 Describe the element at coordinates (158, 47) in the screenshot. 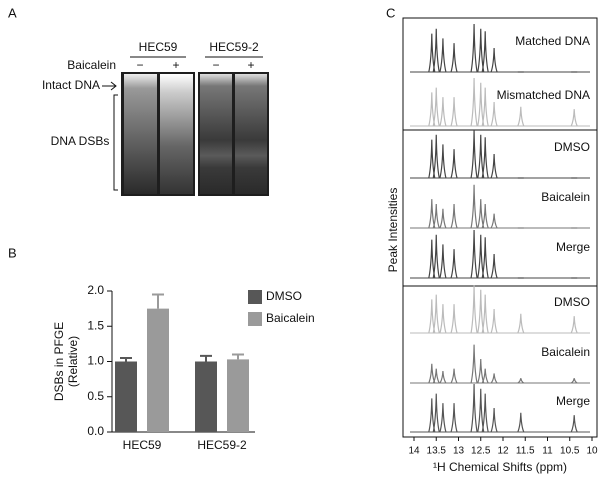

I see `group-label: HEC59` at that location.